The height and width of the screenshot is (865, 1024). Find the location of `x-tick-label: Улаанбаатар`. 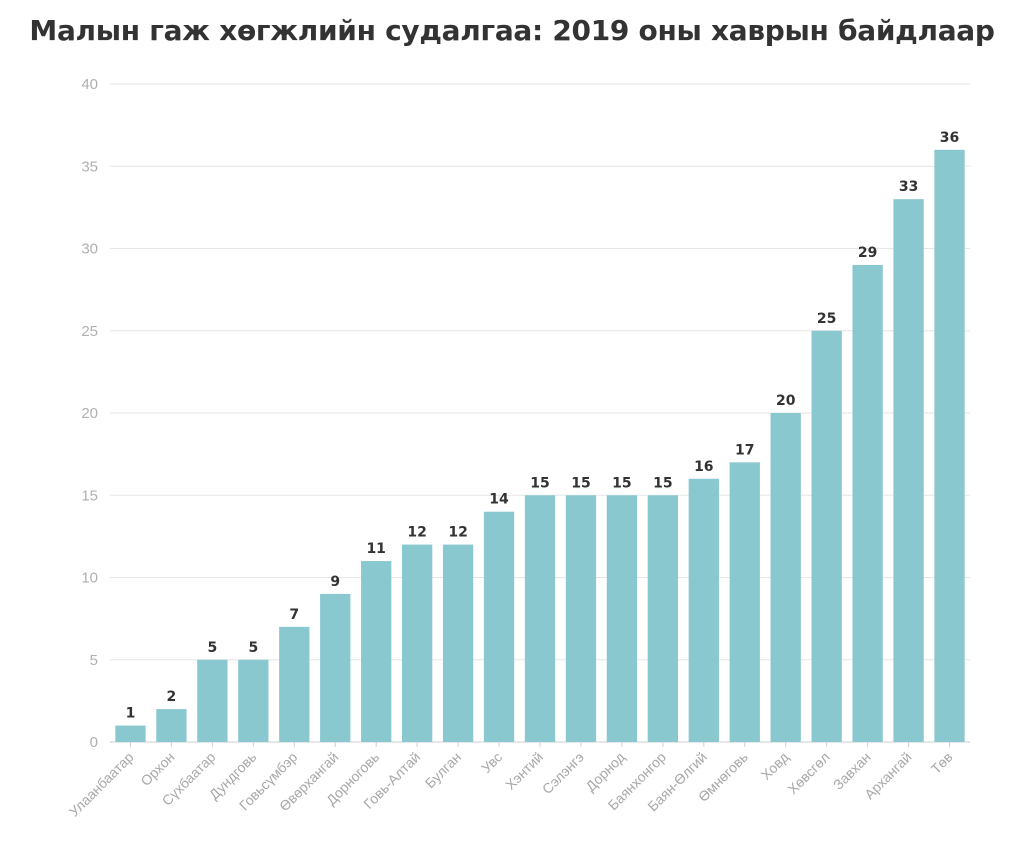

x-tick-label: Улаанбаатар is located at coordinates (101, 784).